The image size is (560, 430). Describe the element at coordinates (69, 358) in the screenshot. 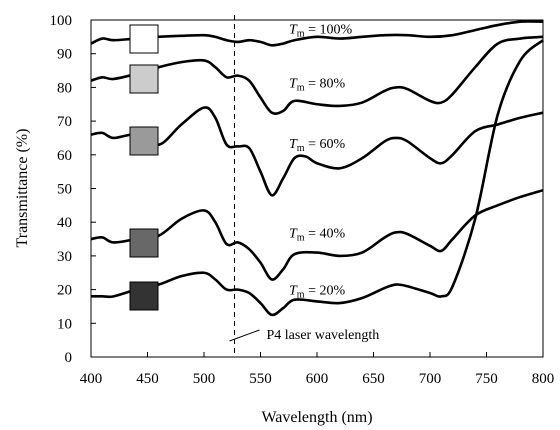

I see `y-tick-label: 0` at that location.